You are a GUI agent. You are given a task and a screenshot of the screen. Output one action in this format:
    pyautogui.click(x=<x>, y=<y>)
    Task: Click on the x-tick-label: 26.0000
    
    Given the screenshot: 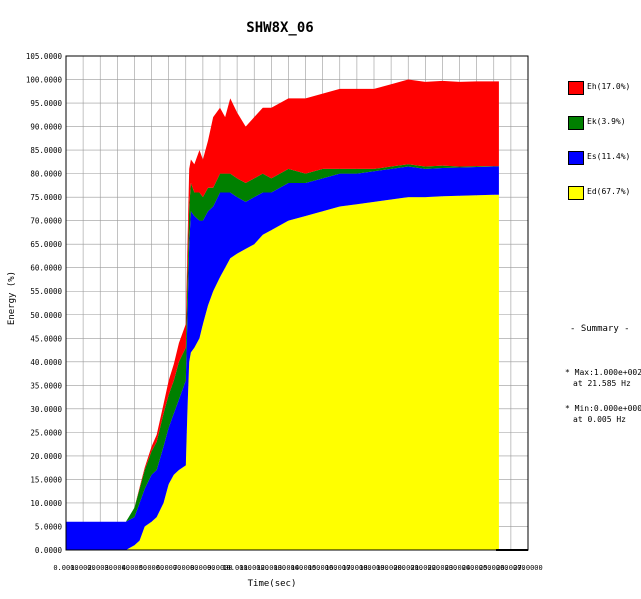 What is the action you would take?
    pyautogui.click(x=511, y=568)
    